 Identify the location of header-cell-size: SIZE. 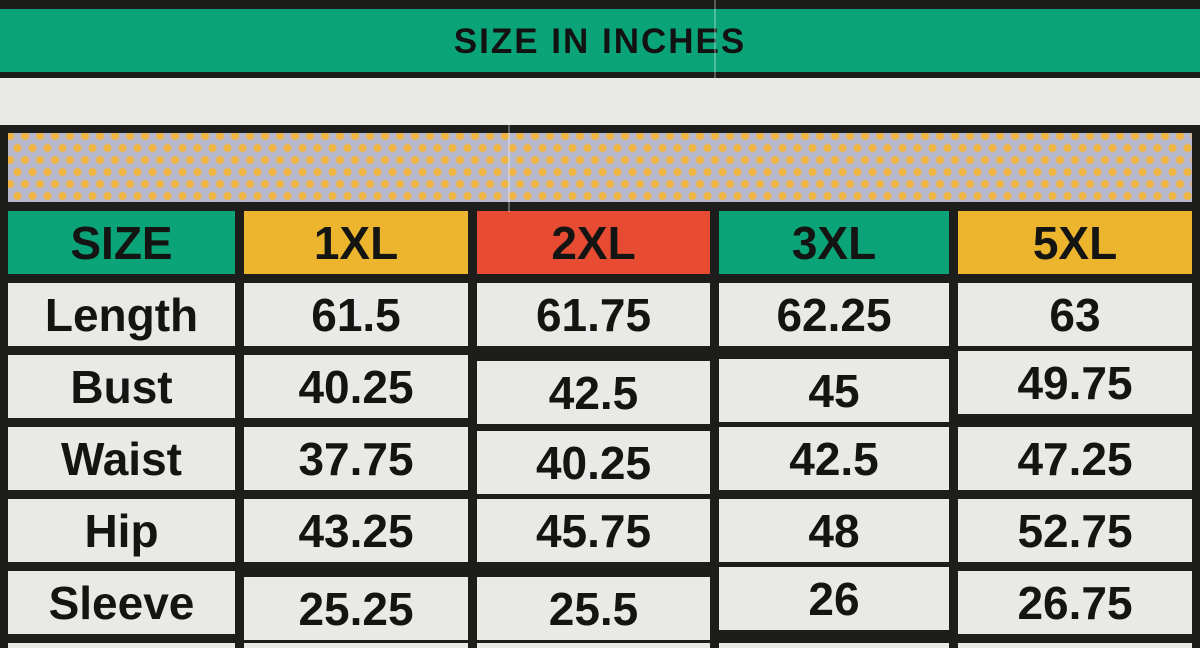
(121, 242).